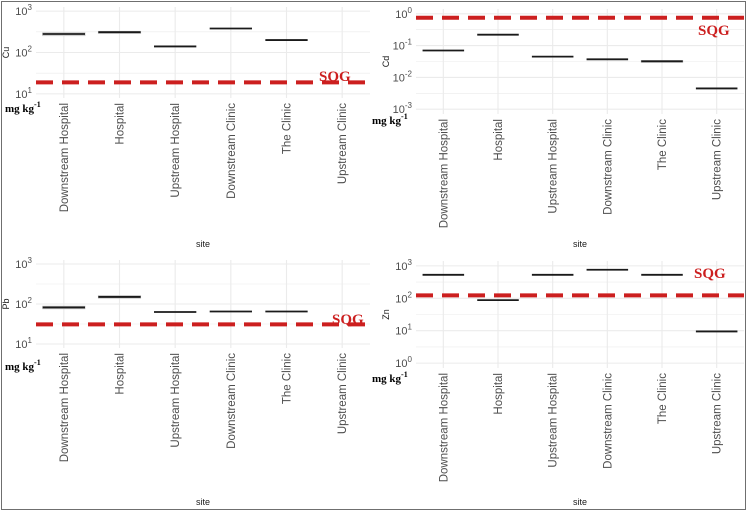 Image resolution: width=749 pixels, height=515 pixels. I want to click on y-tick-label: 10⁻³, so click(403, 108).